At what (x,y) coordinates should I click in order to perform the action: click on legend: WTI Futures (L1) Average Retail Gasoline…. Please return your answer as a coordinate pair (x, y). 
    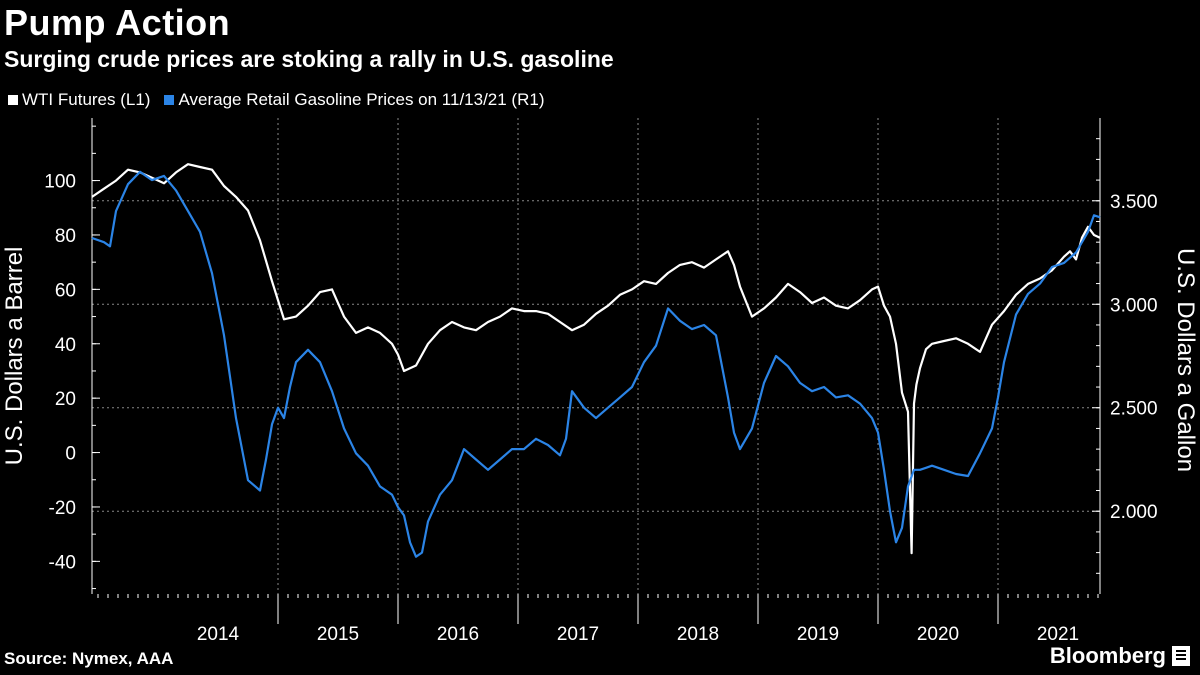
    Looking at the image, I should click on (276, 100).